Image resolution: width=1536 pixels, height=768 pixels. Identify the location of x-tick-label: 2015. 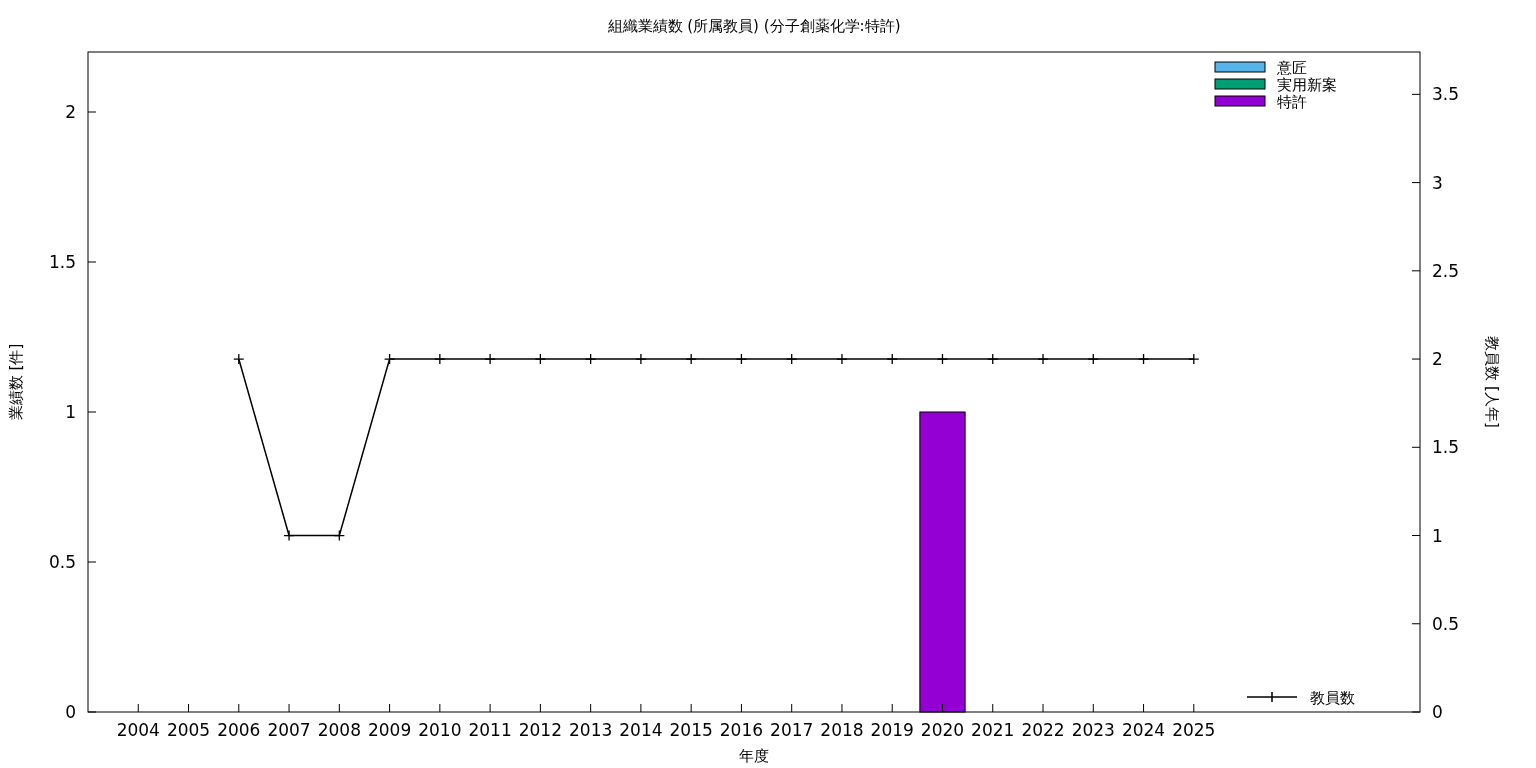
(691, 730).